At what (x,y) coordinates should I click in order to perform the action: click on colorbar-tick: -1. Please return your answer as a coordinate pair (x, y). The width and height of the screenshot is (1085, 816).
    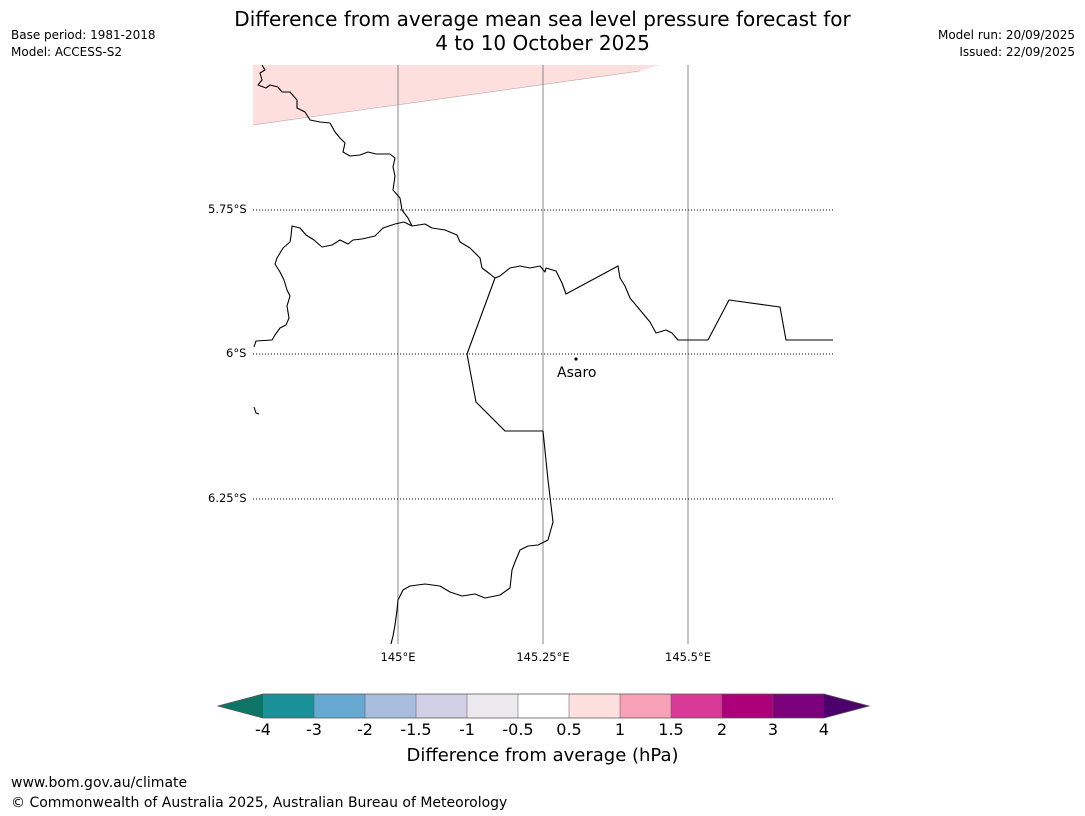
    Looking at the image, I should click on (467, 729).